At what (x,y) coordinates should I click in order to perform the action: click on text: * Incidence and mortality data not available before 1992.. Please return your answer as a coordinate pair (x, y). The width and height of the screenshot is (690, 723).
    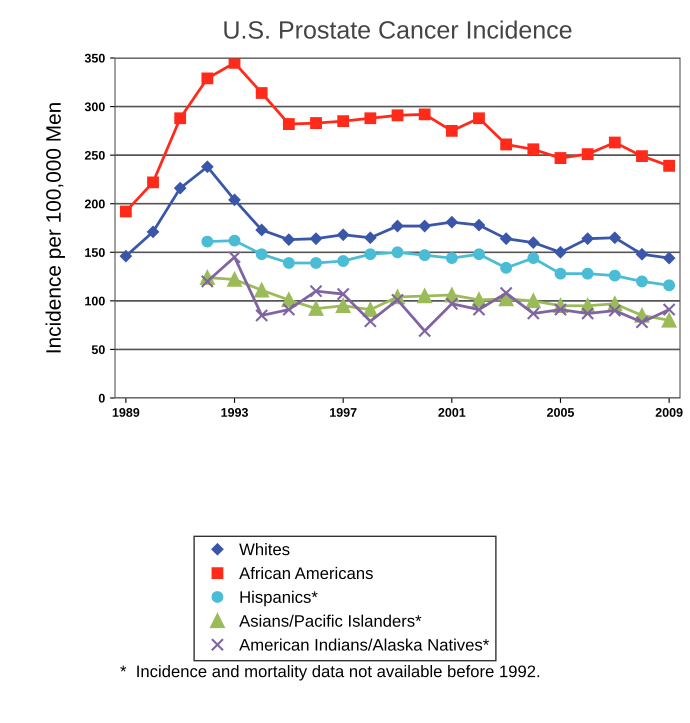
    Looking at the image, I should click on (330, 673).